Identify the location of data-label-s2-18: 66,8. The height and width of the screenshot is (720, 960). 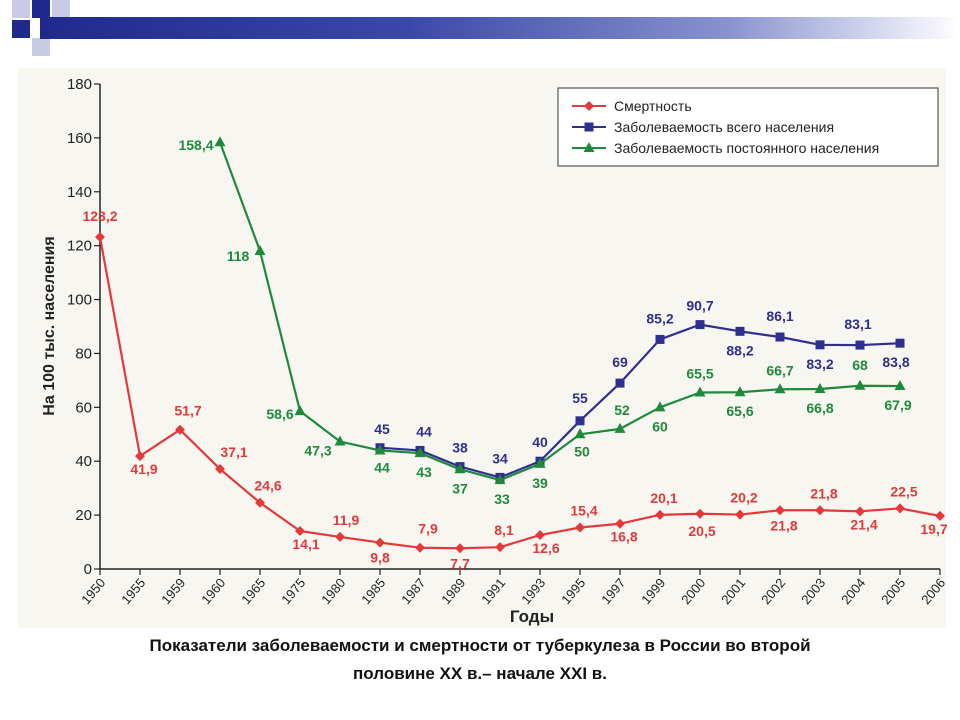
(819, 408).